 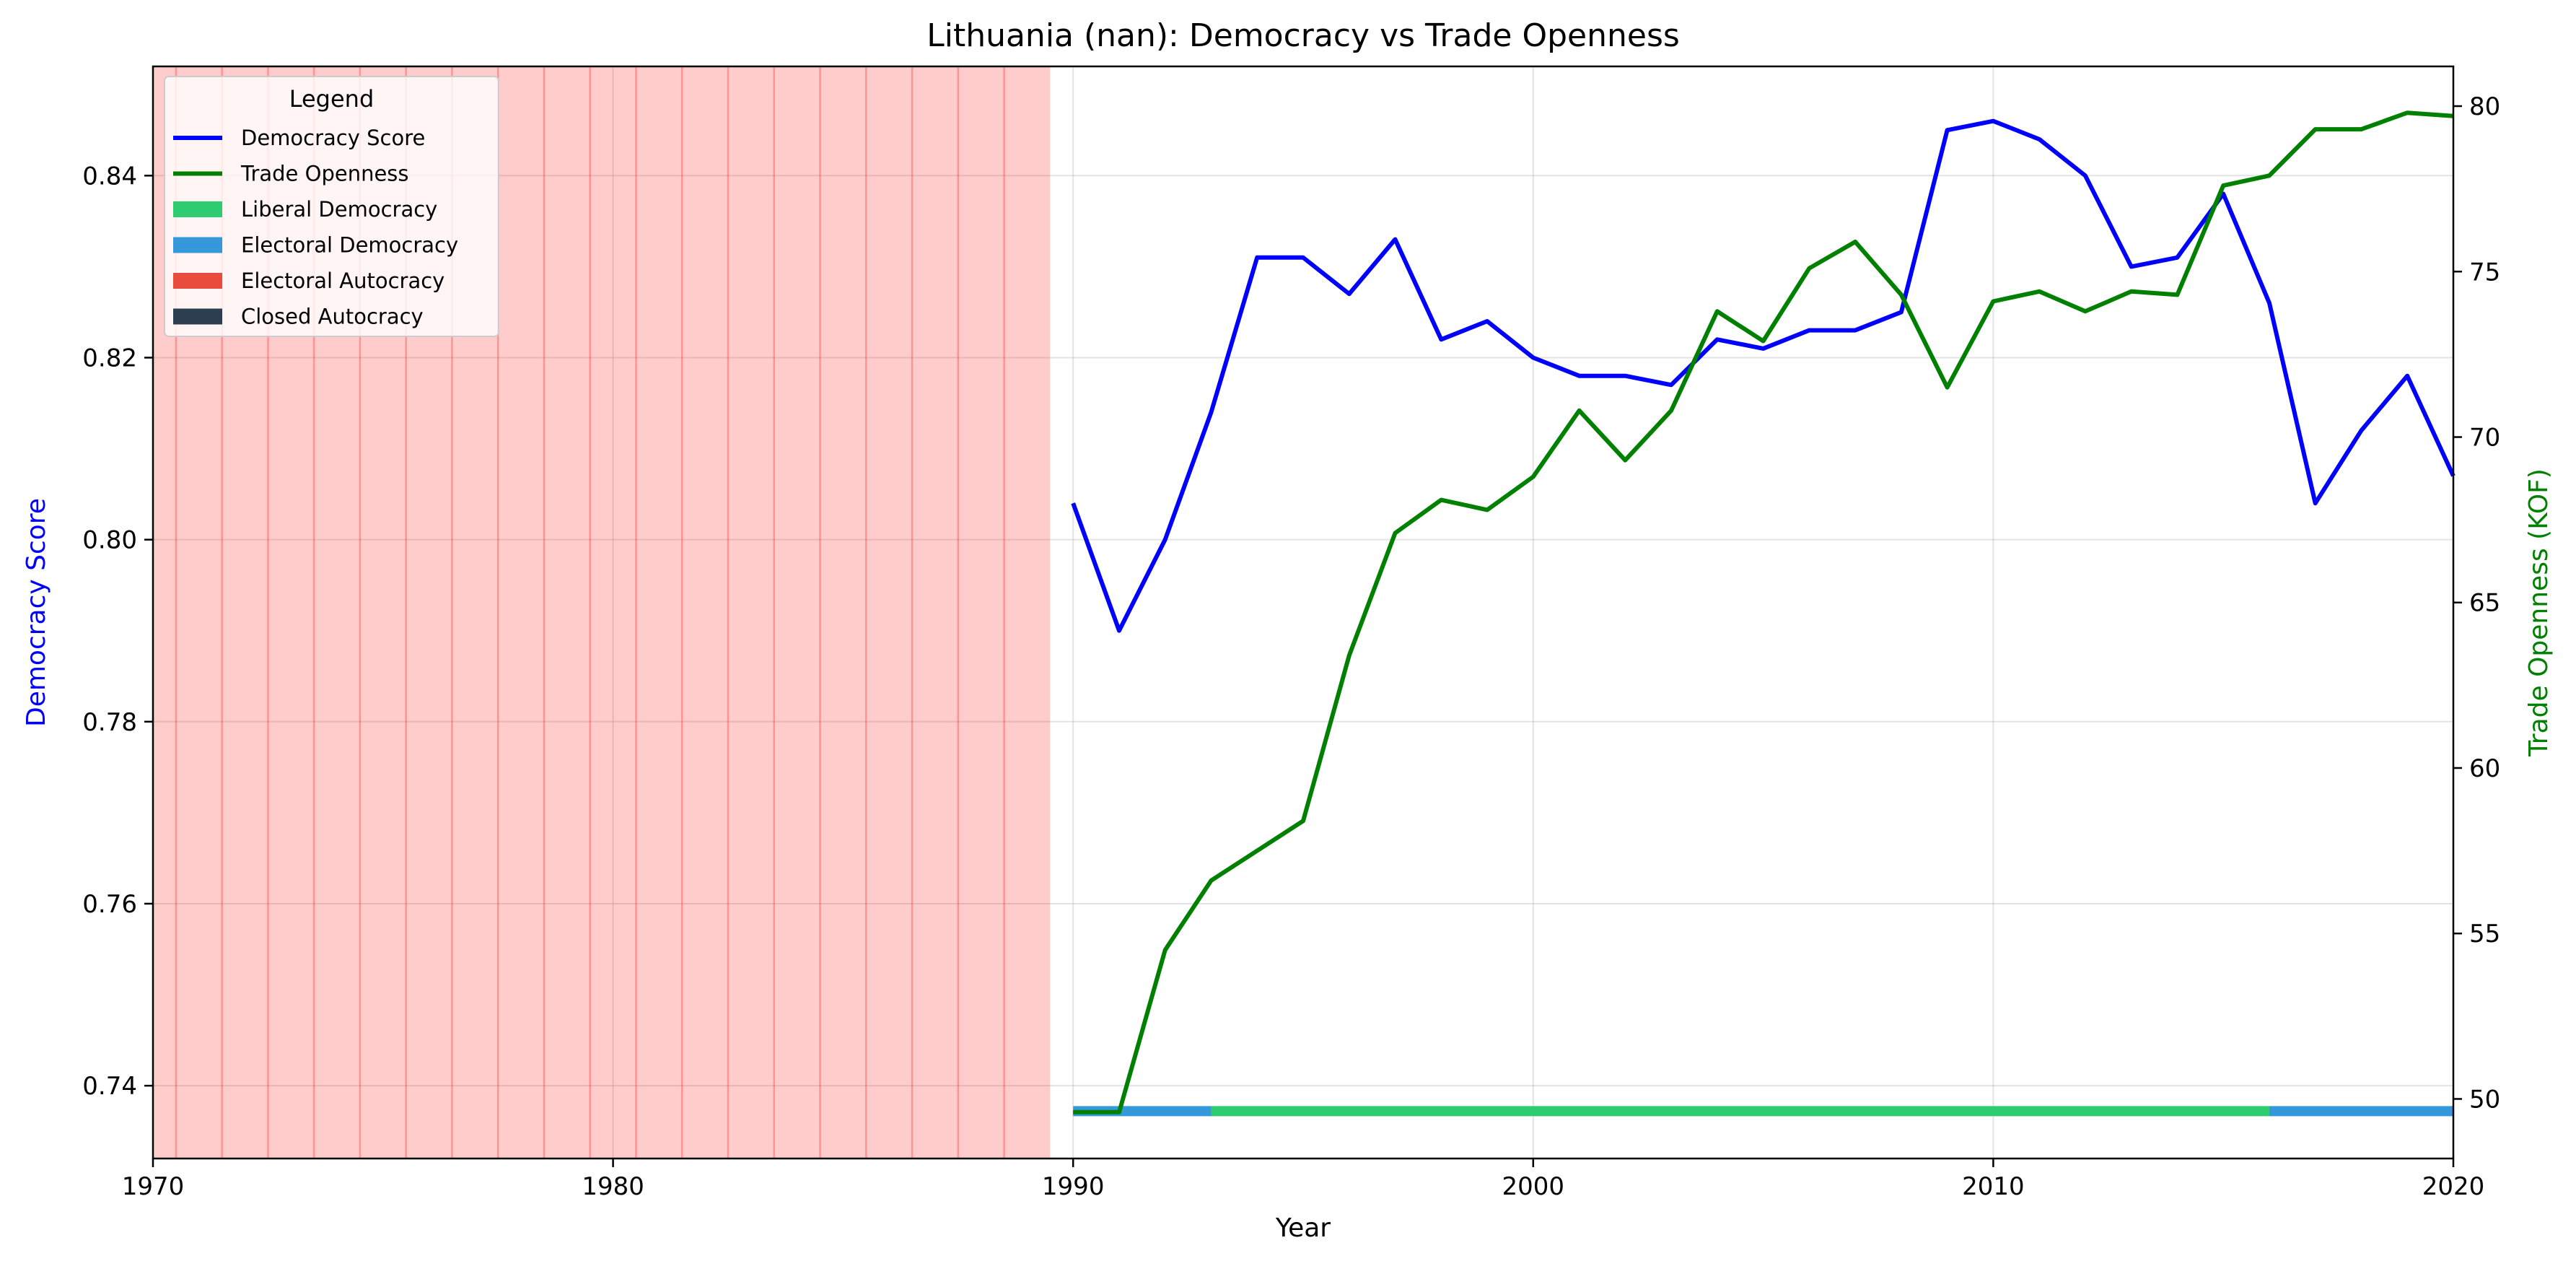 I want to click on legend-entry: Electoral Autocracy, so click(x=308, y=281).